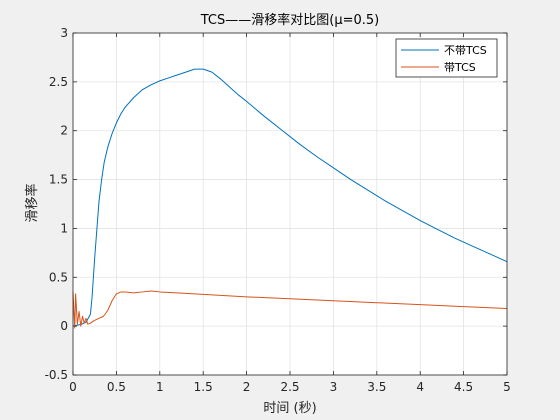  I want to click on x-tick-label: 5, so click(507, 387).